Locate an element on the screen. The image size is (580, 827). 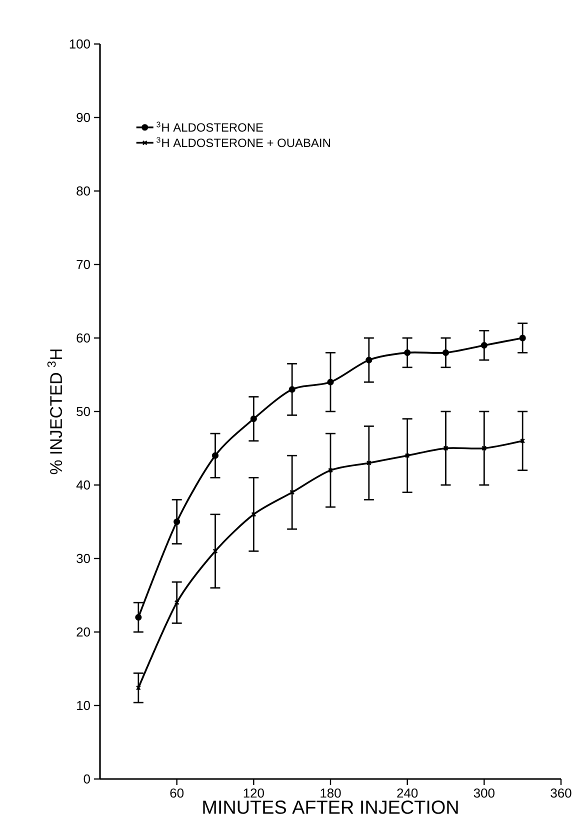
y-tick-label: 20 is located at coordinates (83, 632).